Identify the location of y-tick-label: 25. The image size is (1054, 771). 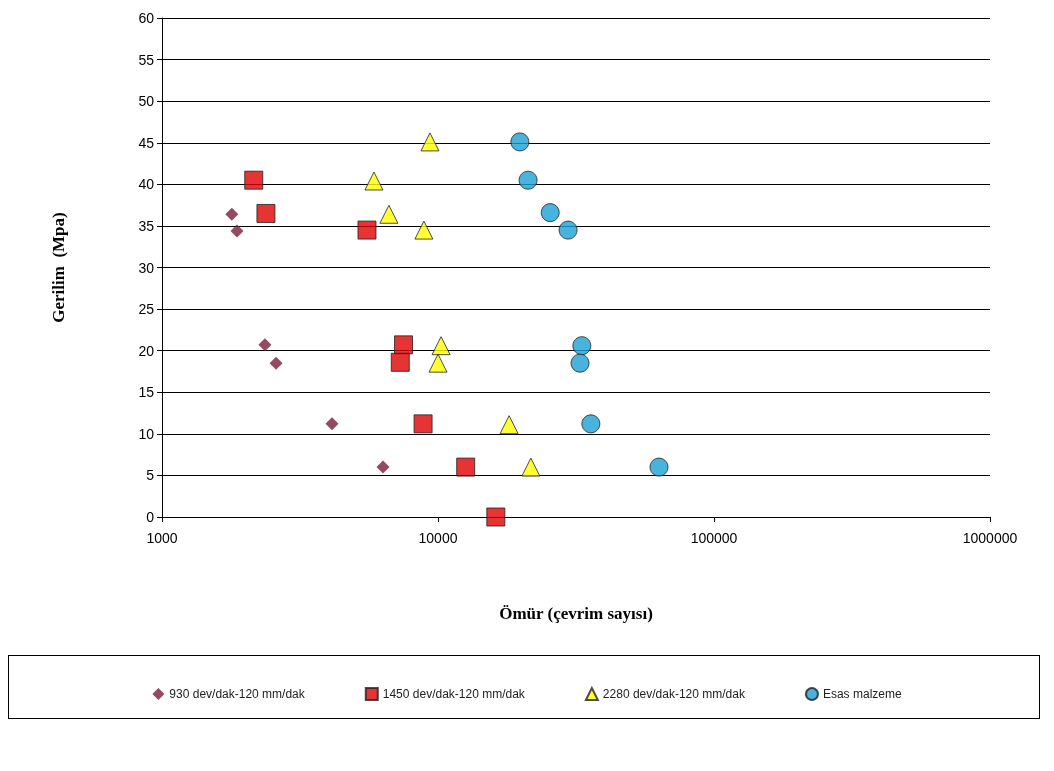
(146, 309).